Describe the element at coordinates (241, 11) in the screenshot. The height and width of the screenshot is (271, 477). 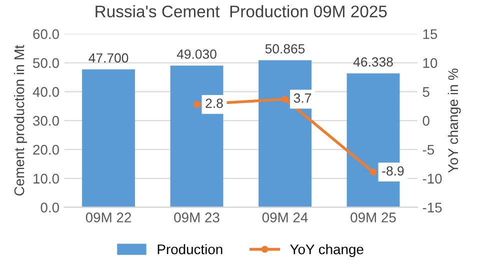
I see `chart-title: Russia's Cement Production 09M 2025` at that location.